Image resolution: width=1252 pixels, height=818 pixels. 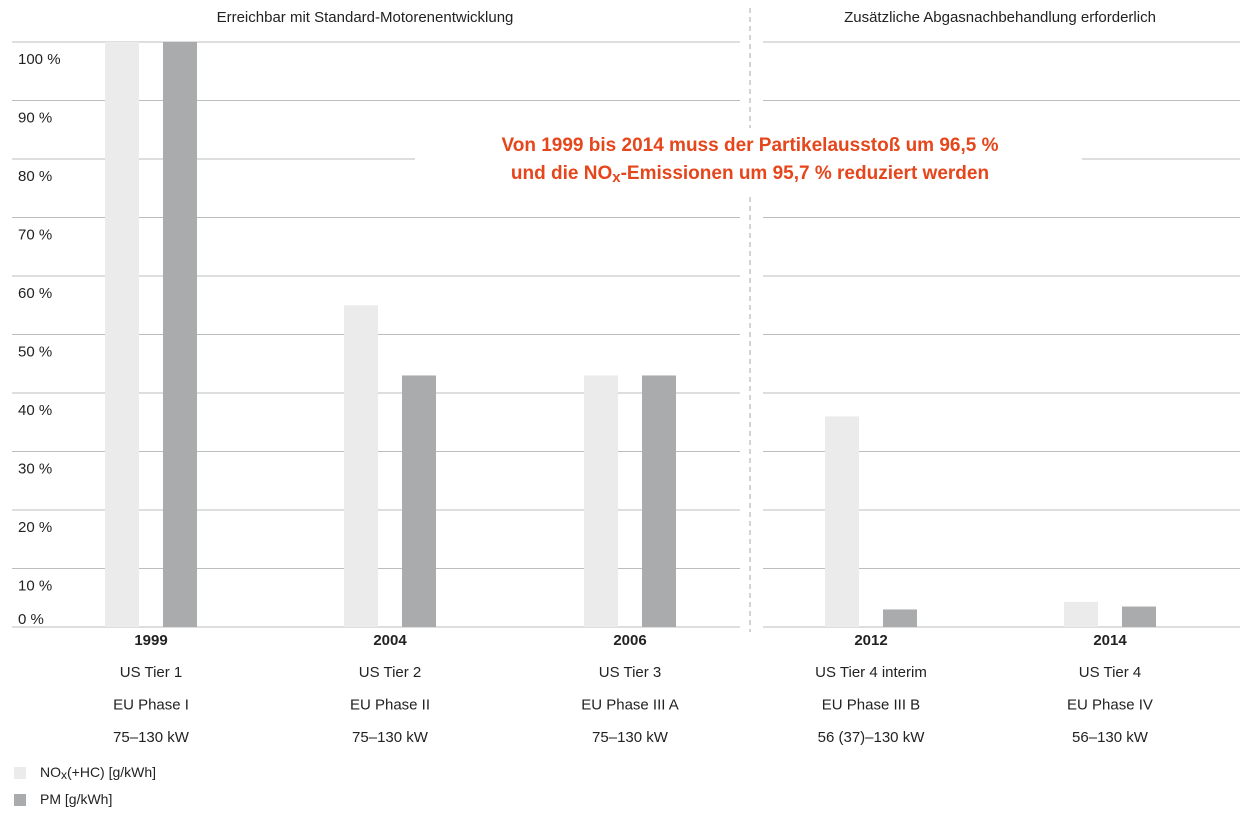 I want to click on annotation-text: x, so click(x=616, y=177).